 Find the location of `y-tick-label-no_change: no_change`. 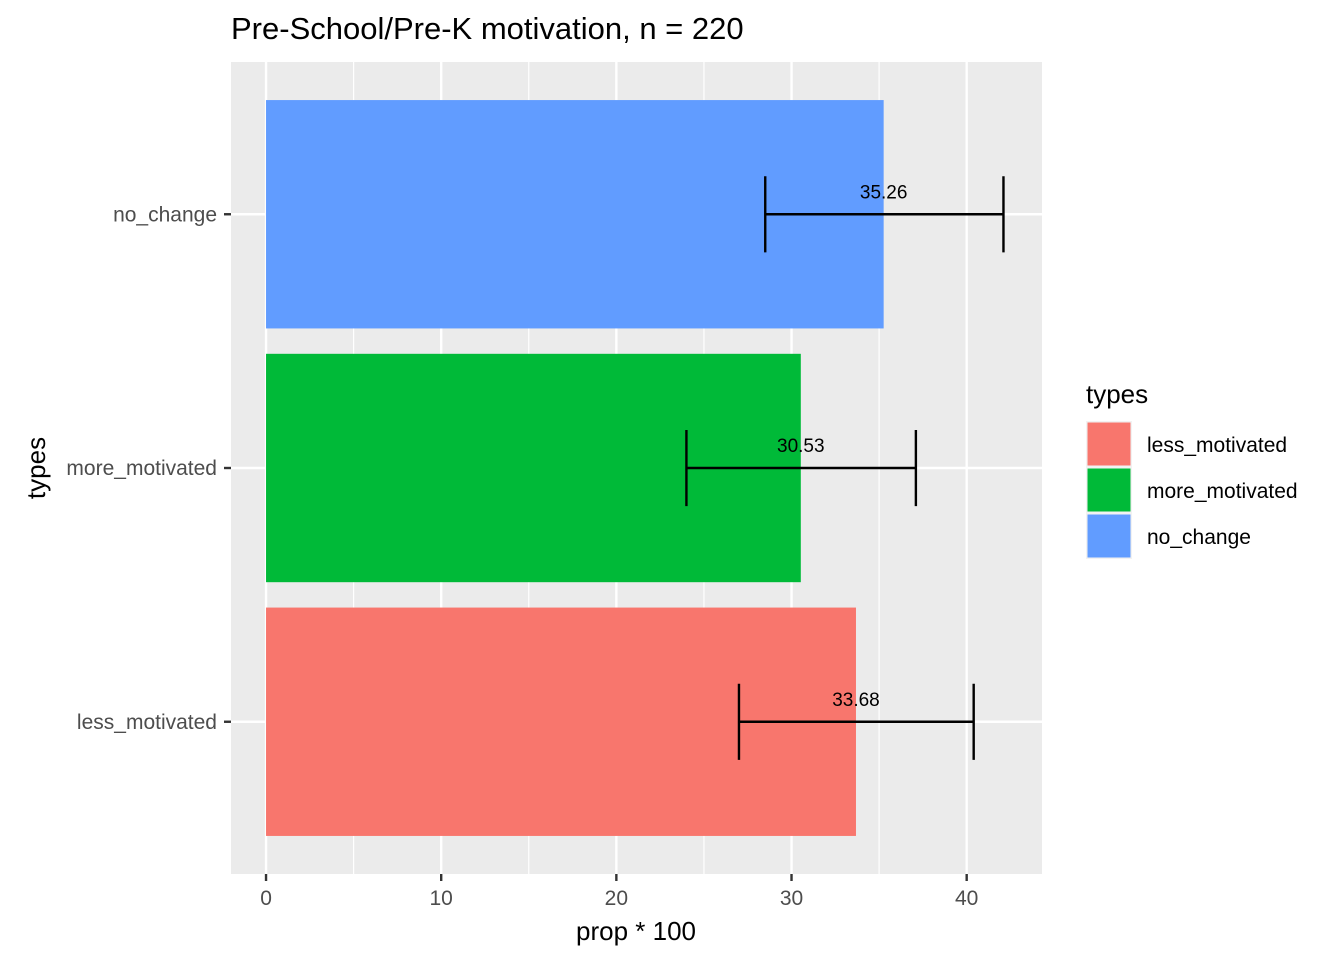

y-tick-label-no_change: no_change is located at coordinates (165, 214).